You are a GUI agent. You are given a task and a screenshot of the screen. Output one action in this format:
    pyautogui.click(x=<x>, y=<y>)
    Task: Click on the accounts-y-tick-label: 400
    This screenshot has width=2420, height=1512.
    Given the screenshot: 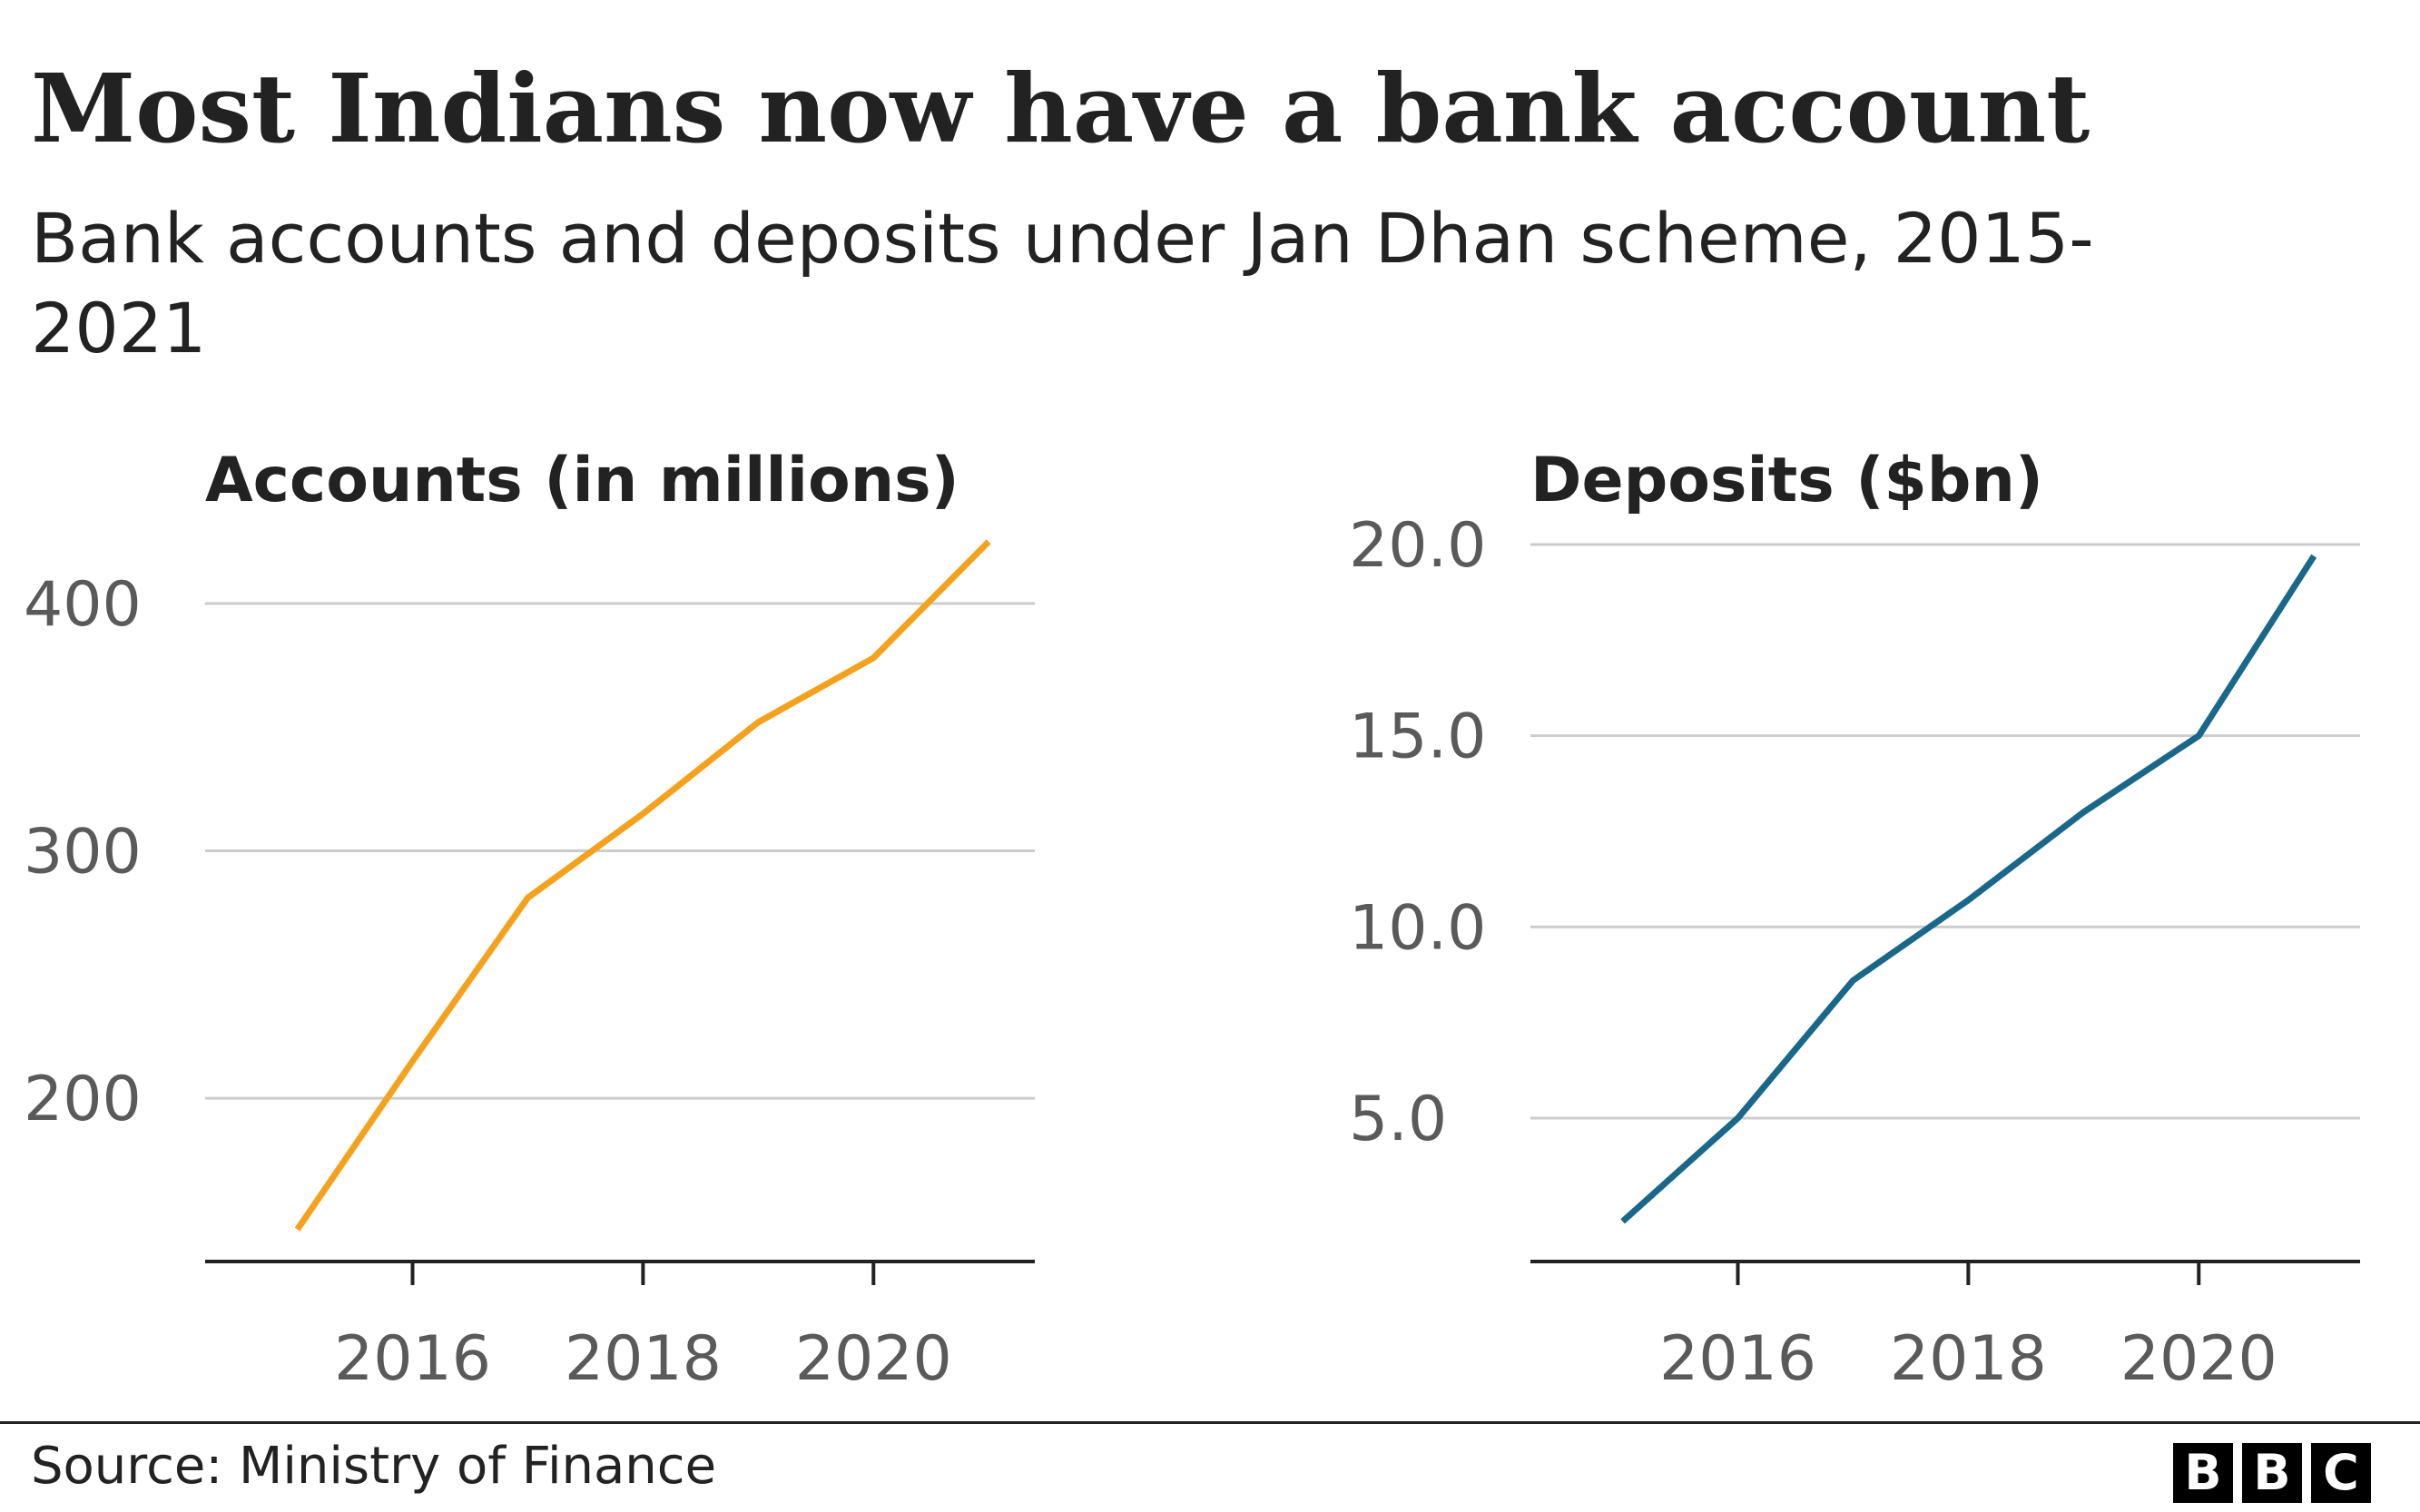 What is the action you would take?
    pyautogui.click(x=83, y=605)
    